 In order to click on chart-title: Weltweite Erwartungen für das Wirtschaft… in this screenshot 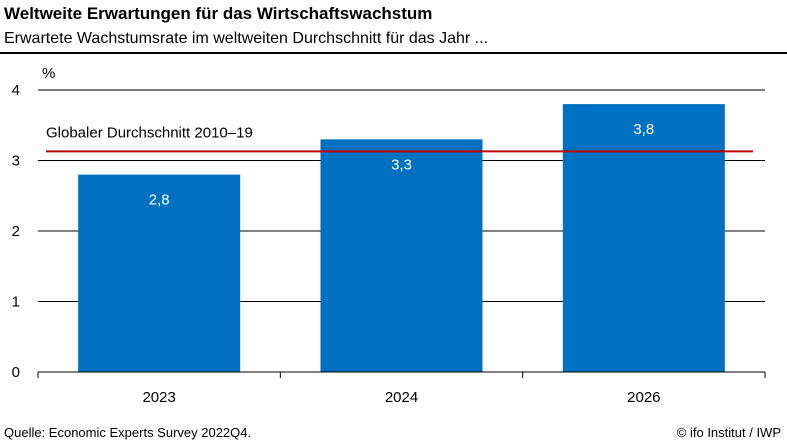, I will do `click(218, 13)`.